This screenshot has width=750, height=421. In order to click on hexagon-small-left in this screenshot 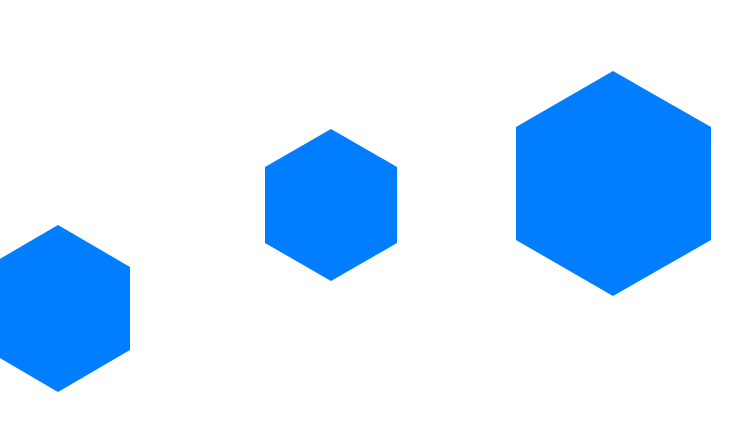, I will do `click(65, 308)`.